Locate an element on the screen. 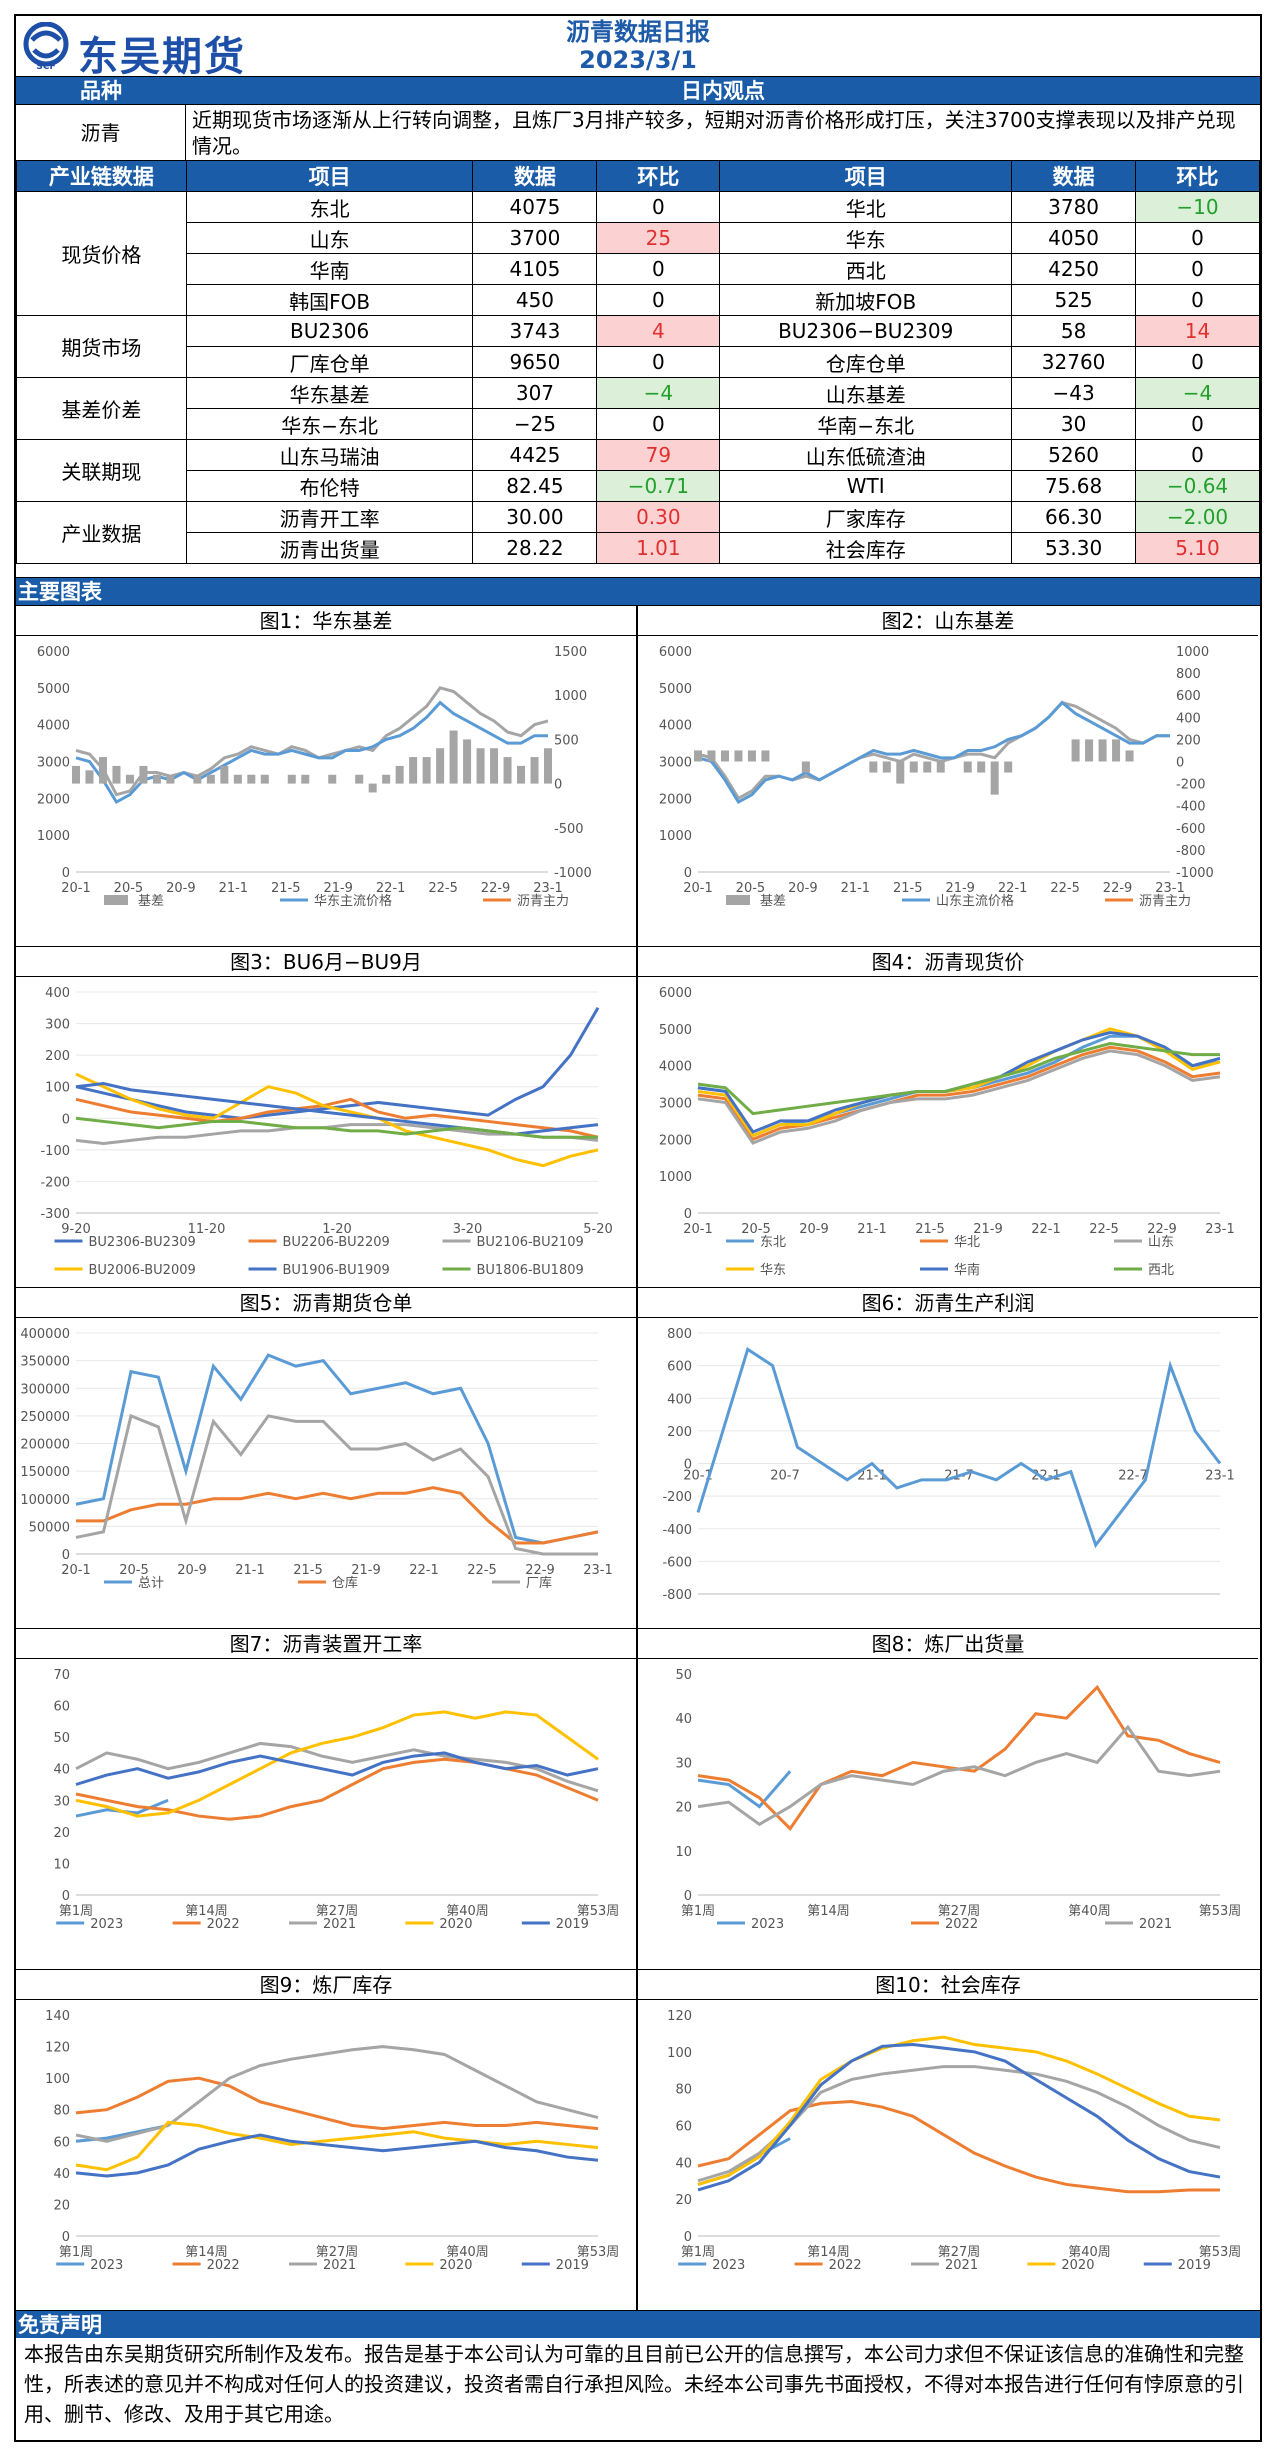 This screenshot has width=1276, height=2457. legend-label: 2021 is located at coordinates (961, 2265).